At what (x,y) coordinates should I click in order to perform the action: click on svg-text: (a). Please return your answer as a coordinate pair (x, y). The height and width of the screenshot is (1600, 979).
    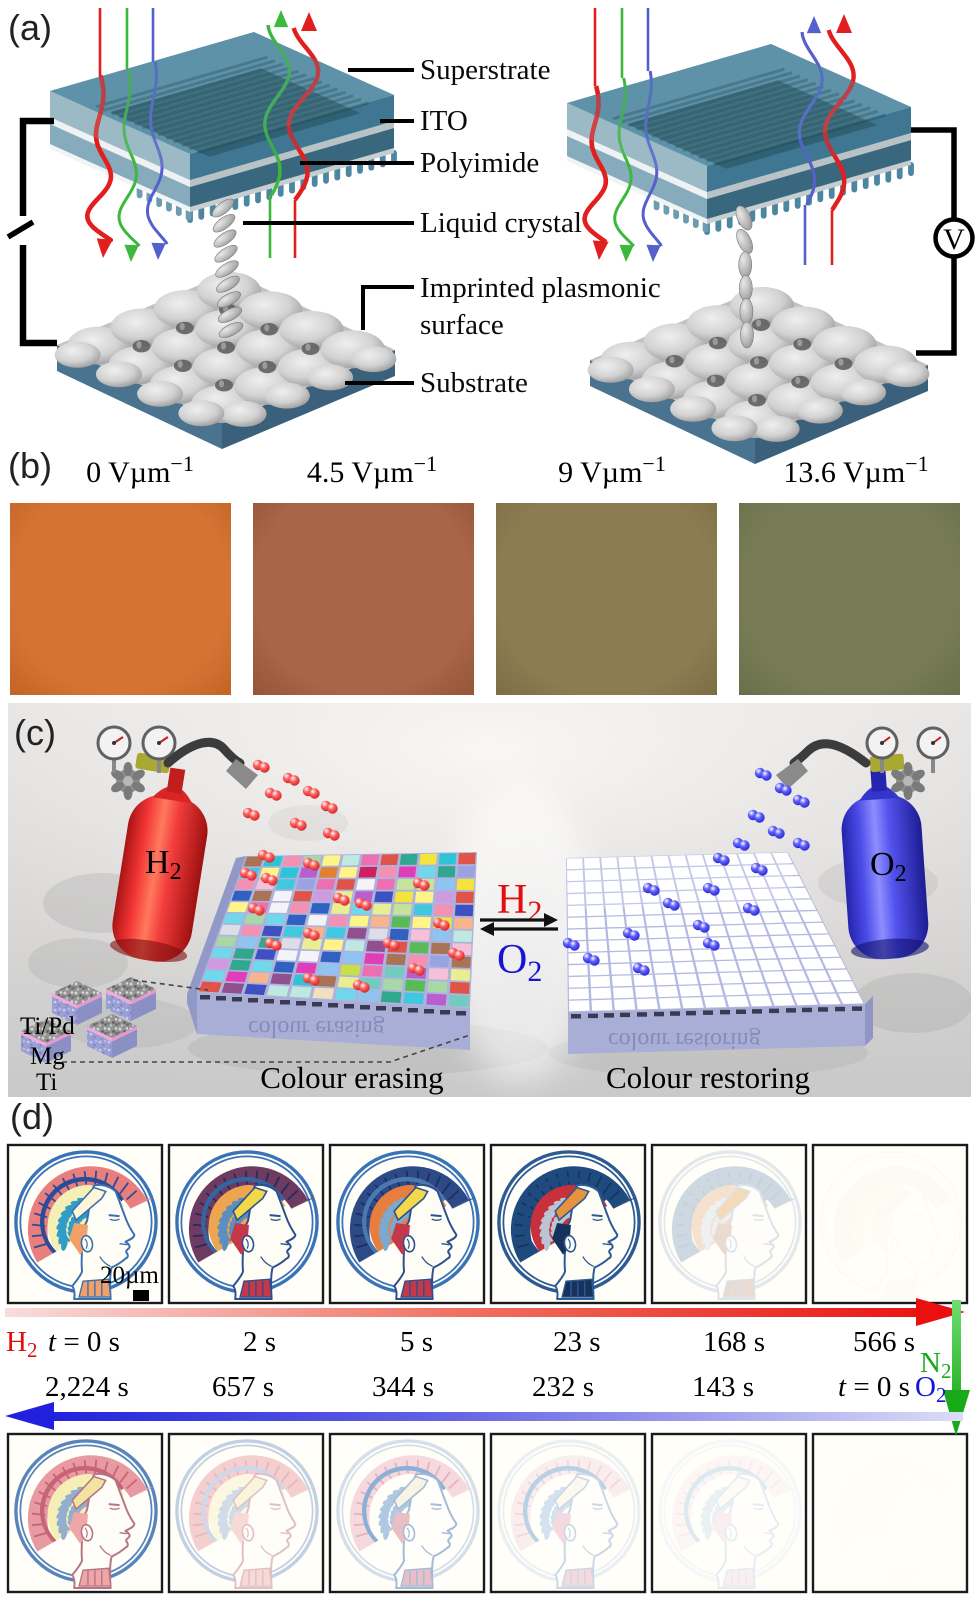
    Looking at the image, I should click on (30, 27).